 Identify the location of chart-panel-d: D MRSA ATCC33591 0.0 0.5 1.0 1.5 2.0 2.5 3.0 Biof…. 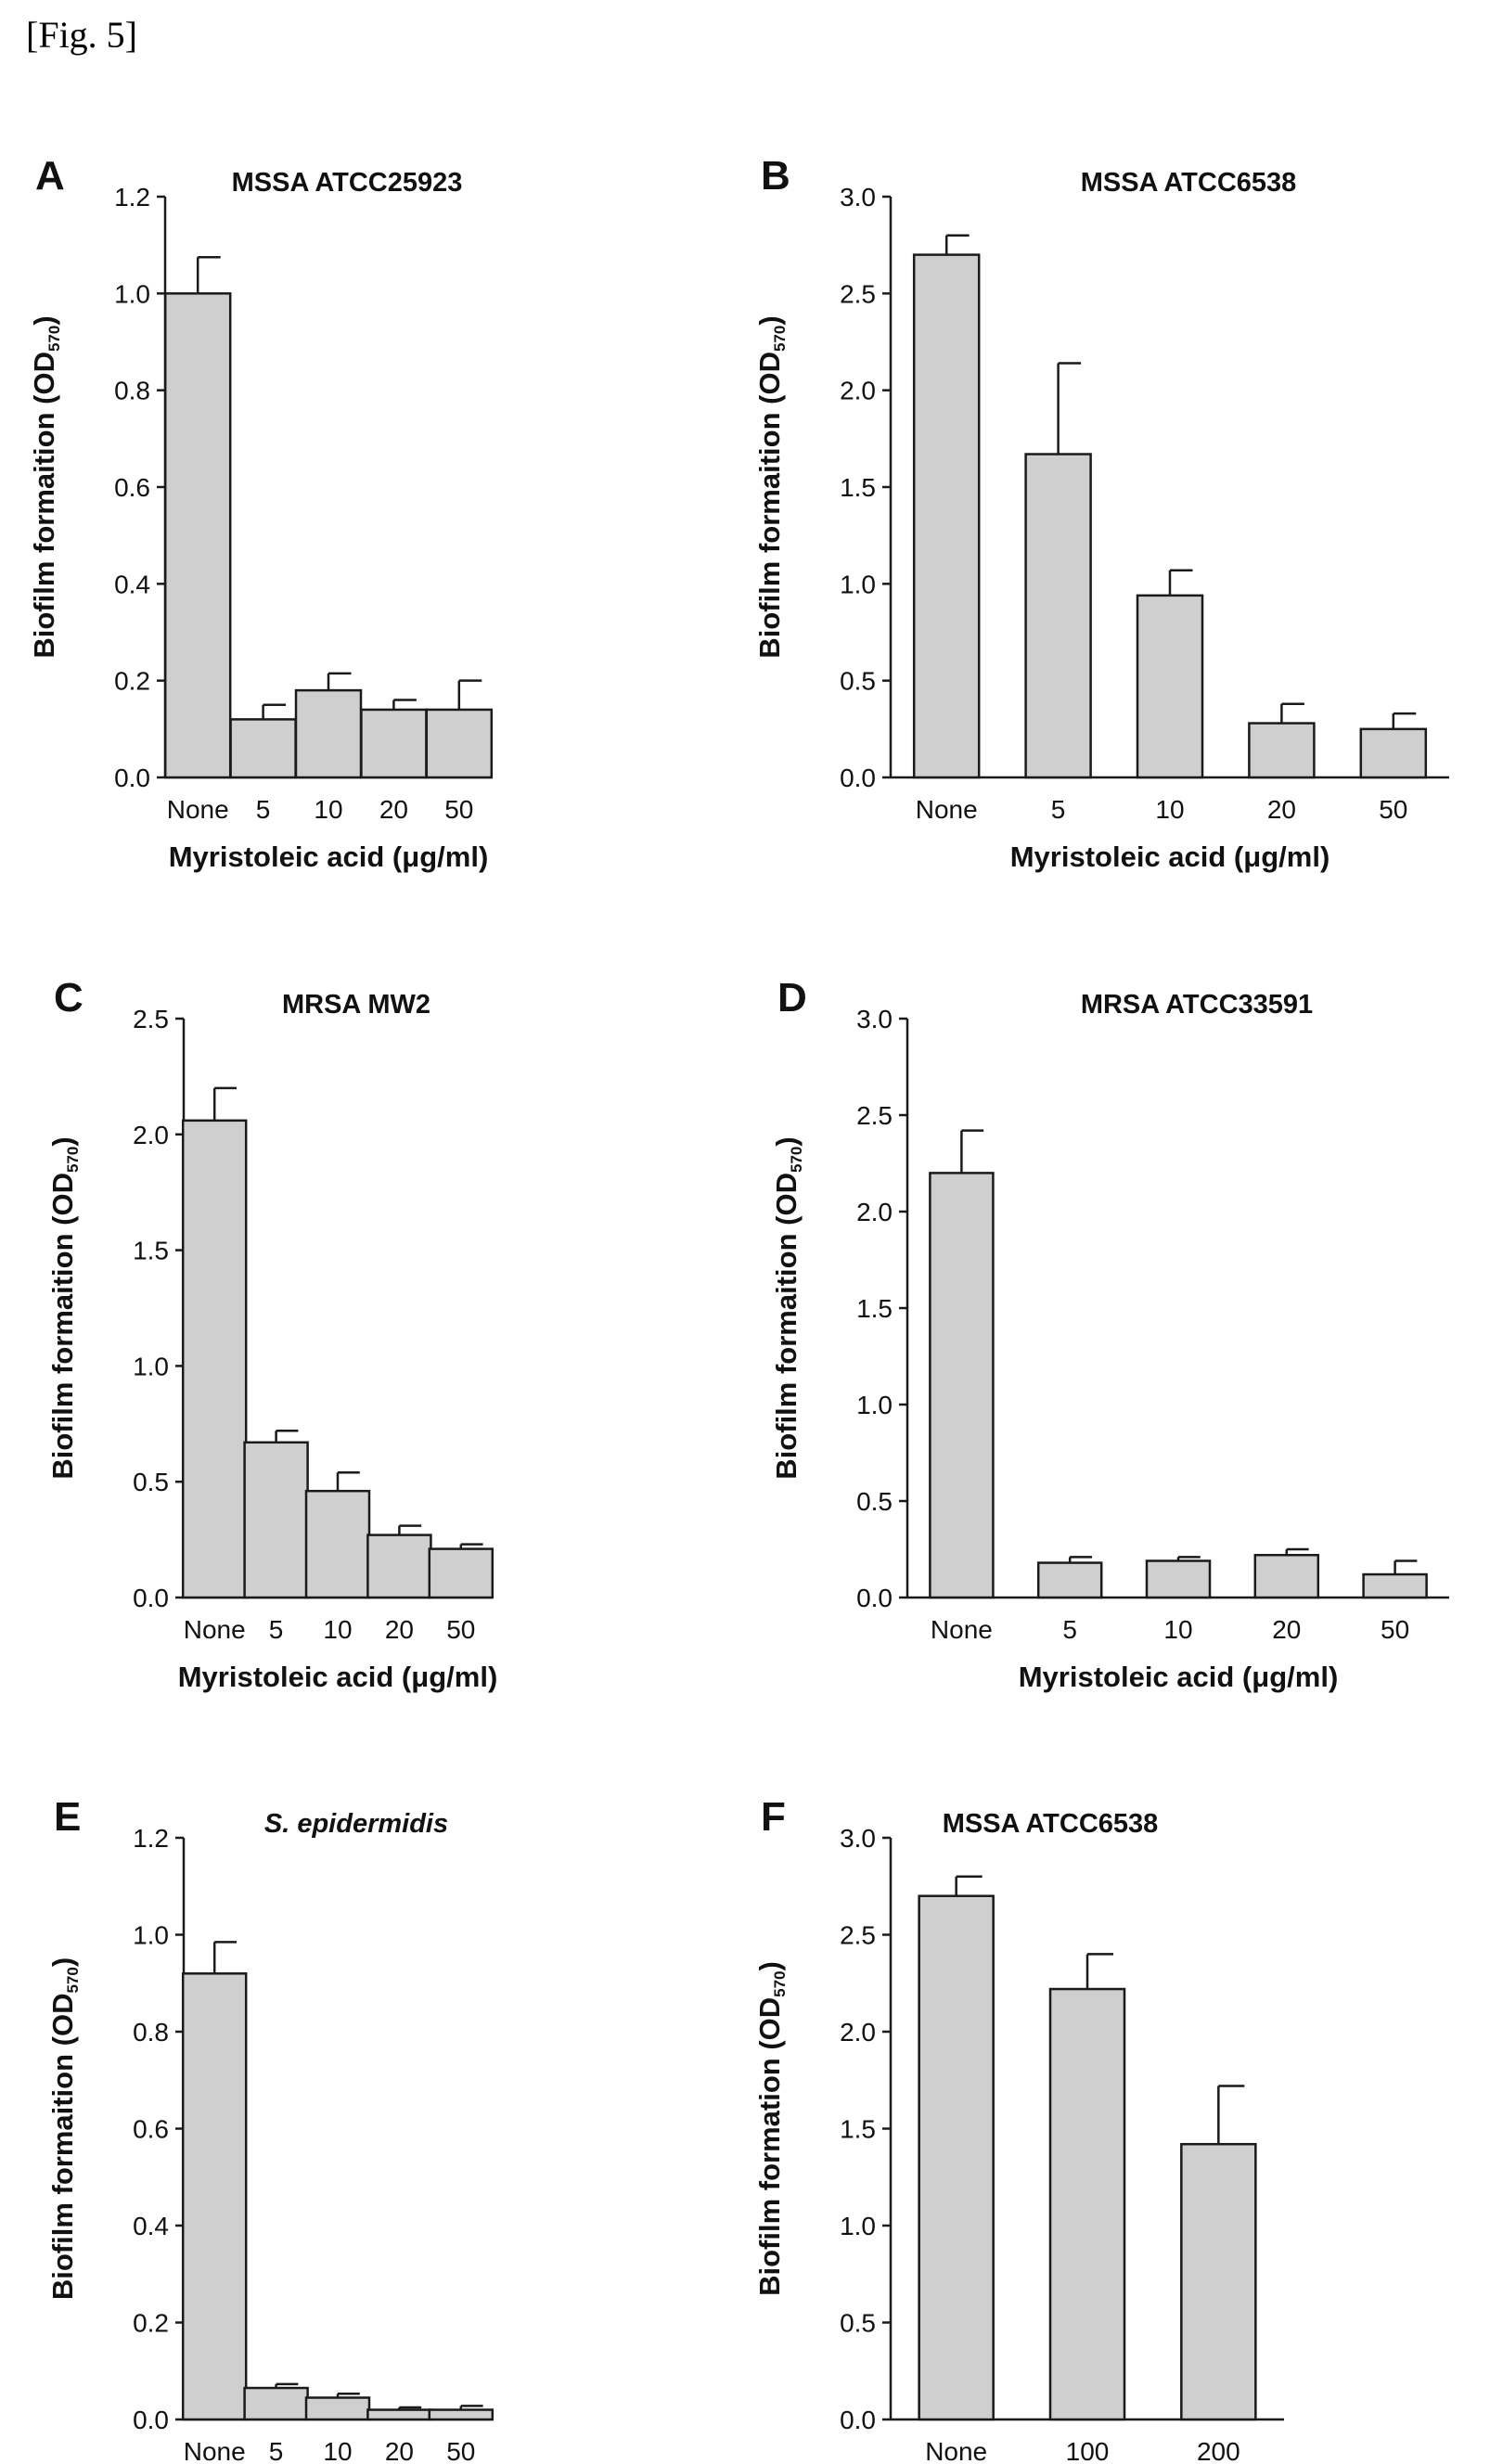
(1109, 1334).